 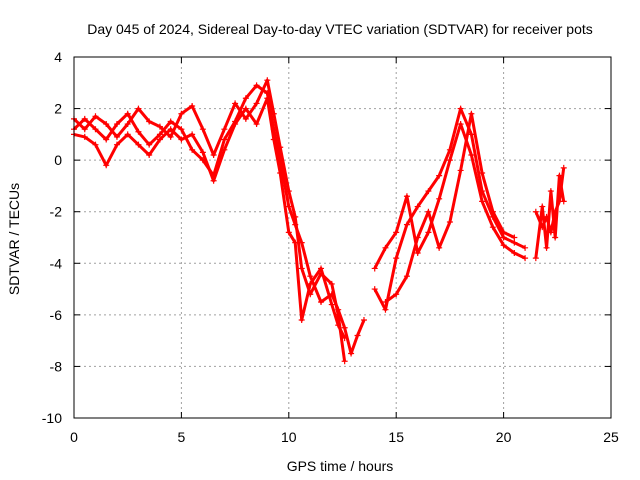 I want to click on x-tick-label: 10, so click(x=289, y=437).